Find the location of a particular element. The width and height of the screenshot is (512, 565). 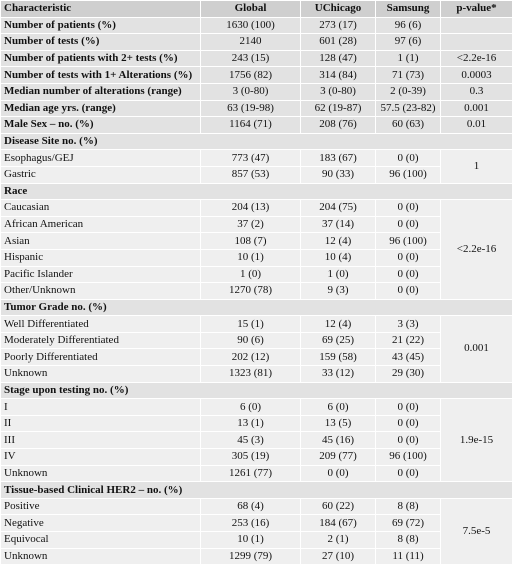

label-cell: Median age yrs. (range) is located at coordinates (101, 108).